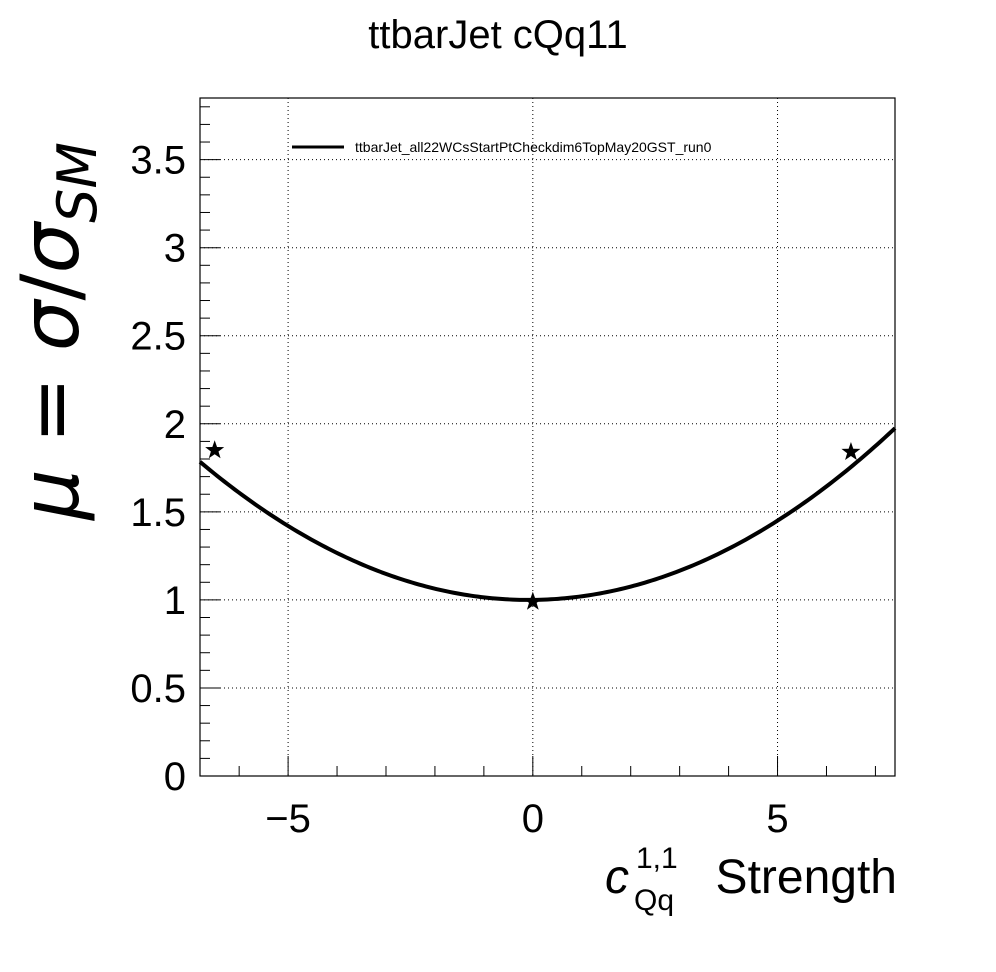 The image size is (996, 972). Describe the element at coordinates (158, 469) in the screenshot. I see `y-tick-labels: 0 0.5 1 1.5 2 2.5 3 3.5` at that location.